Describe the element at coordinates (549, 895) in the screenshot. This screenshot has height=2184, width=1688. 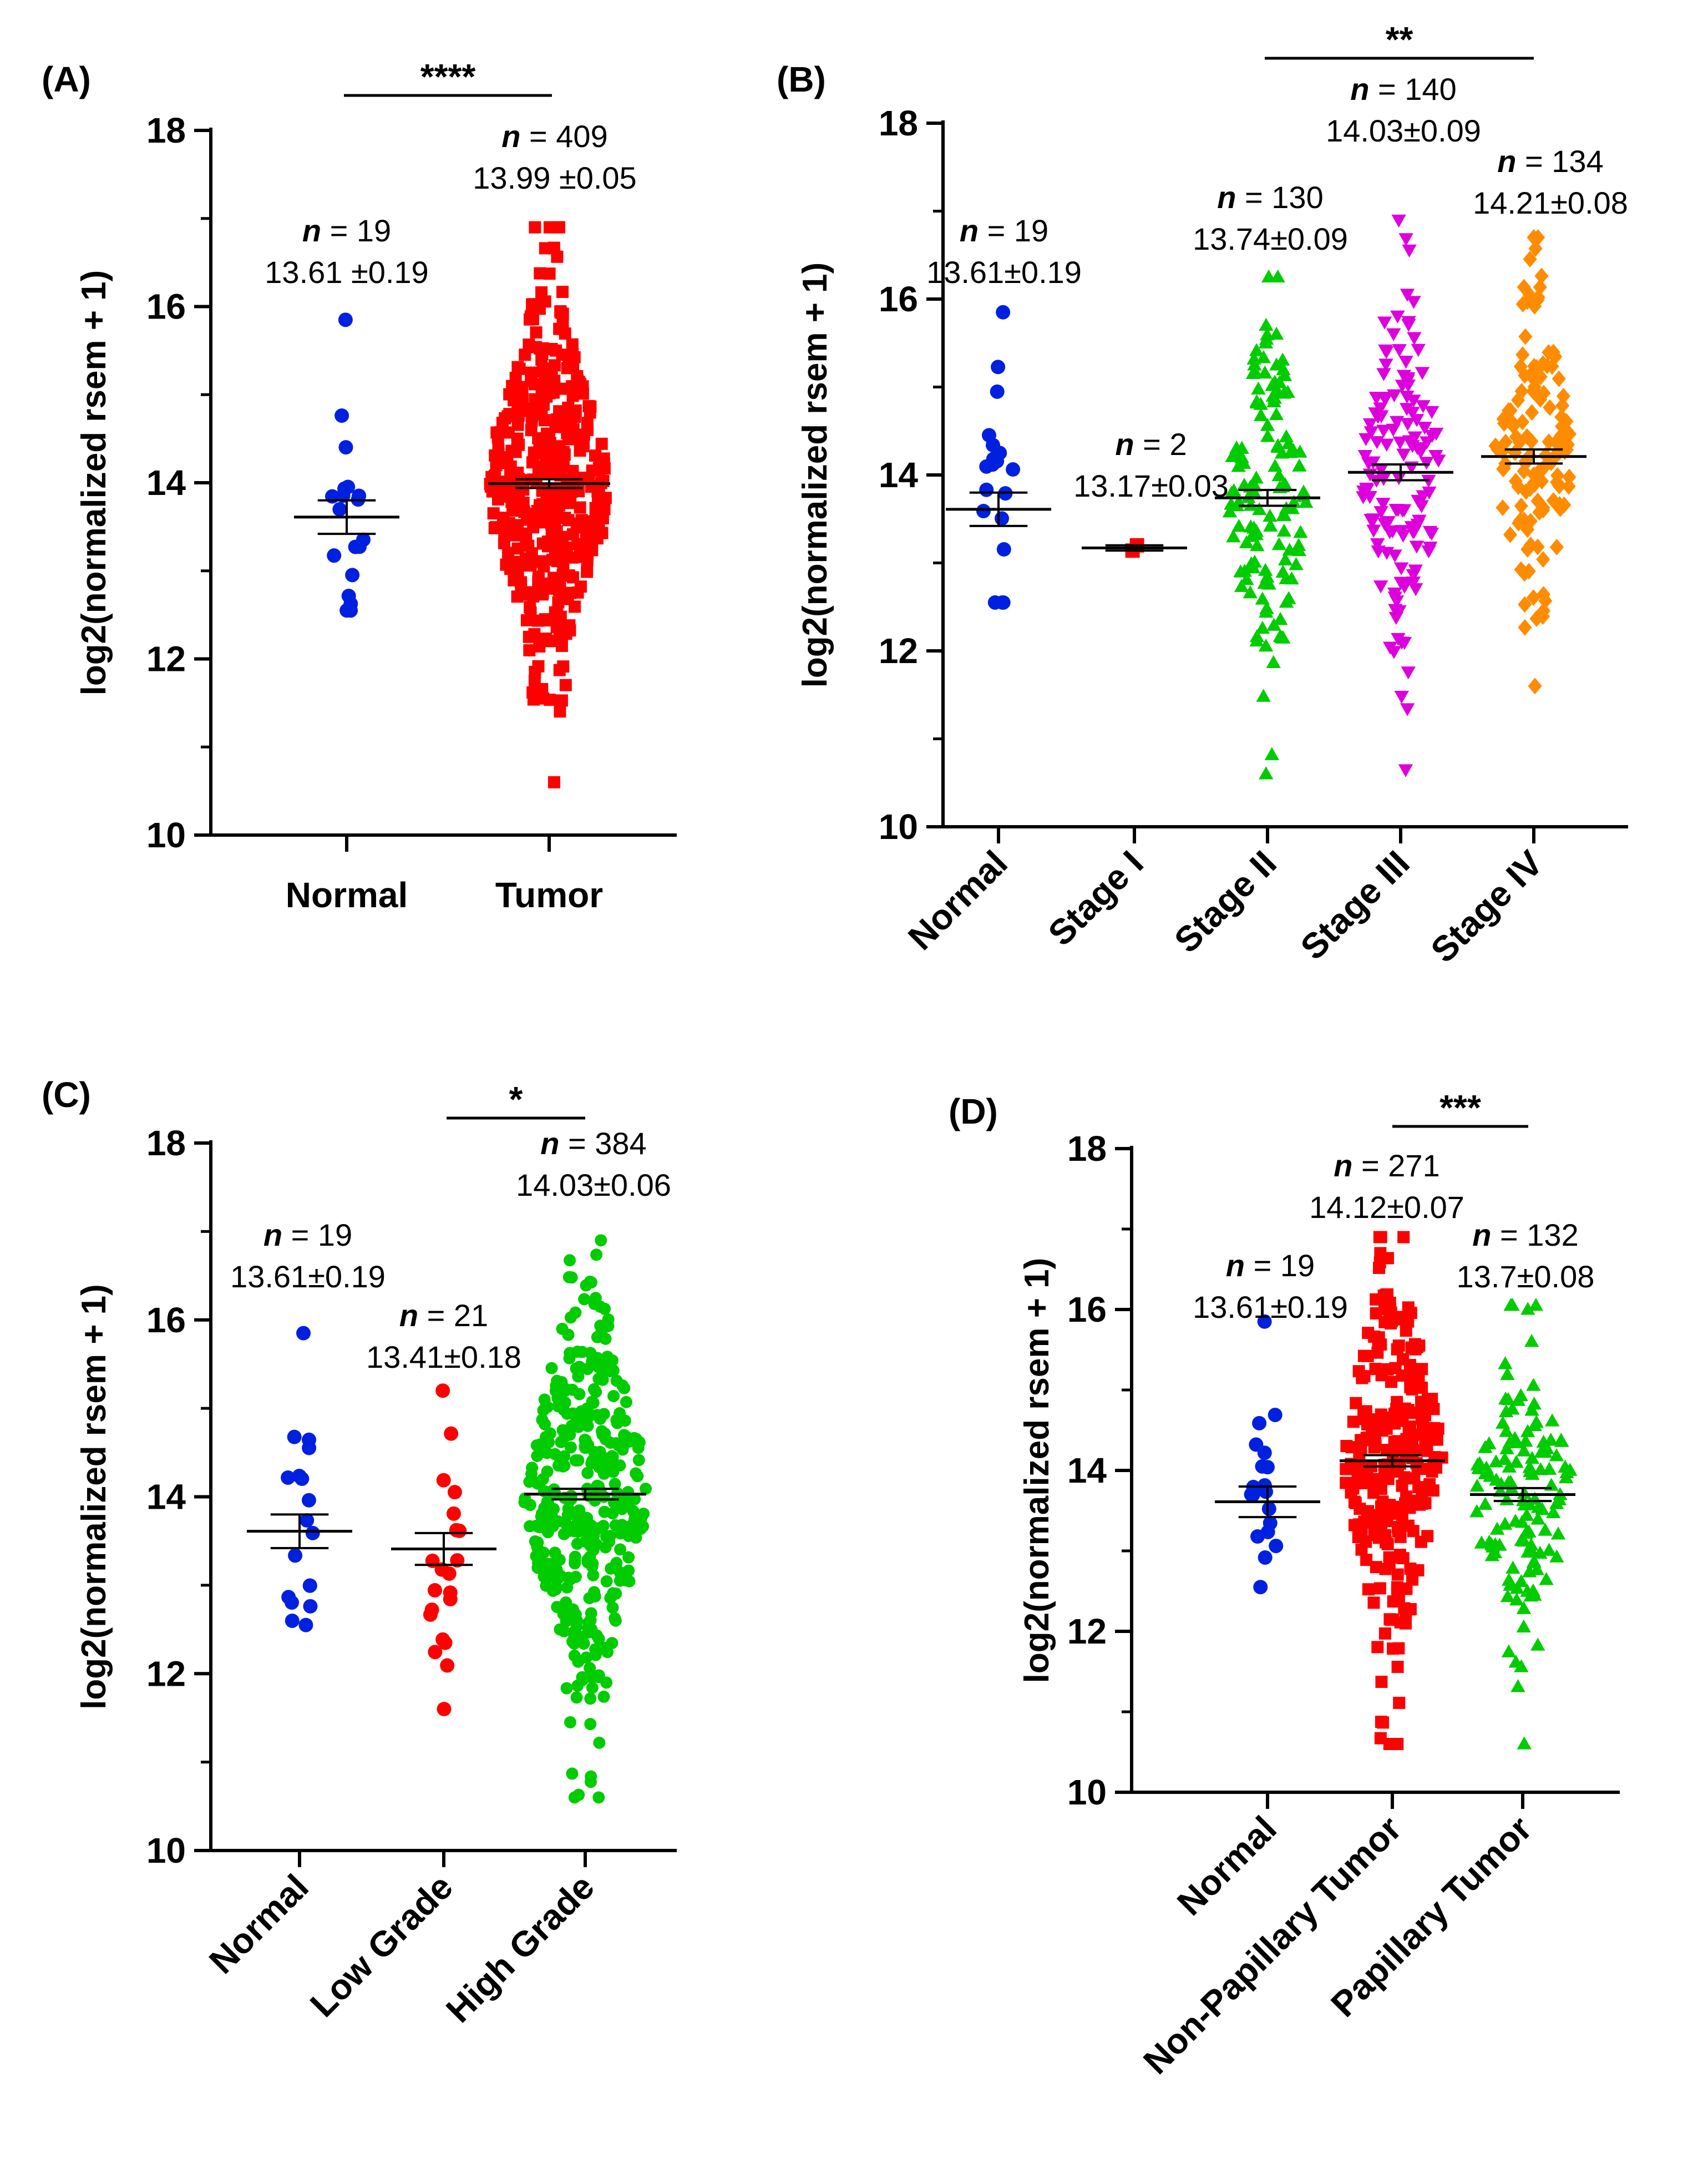
I see `x-tick-label: Tumor` at that location.